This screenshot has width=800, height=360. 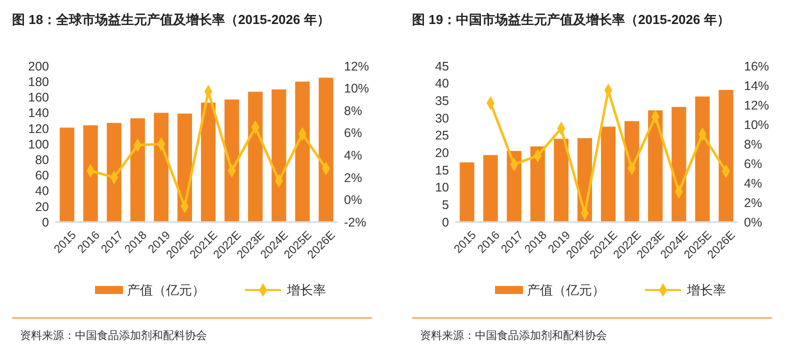 I want to click on y-tick-label: 5, so click(x=446, y=205).